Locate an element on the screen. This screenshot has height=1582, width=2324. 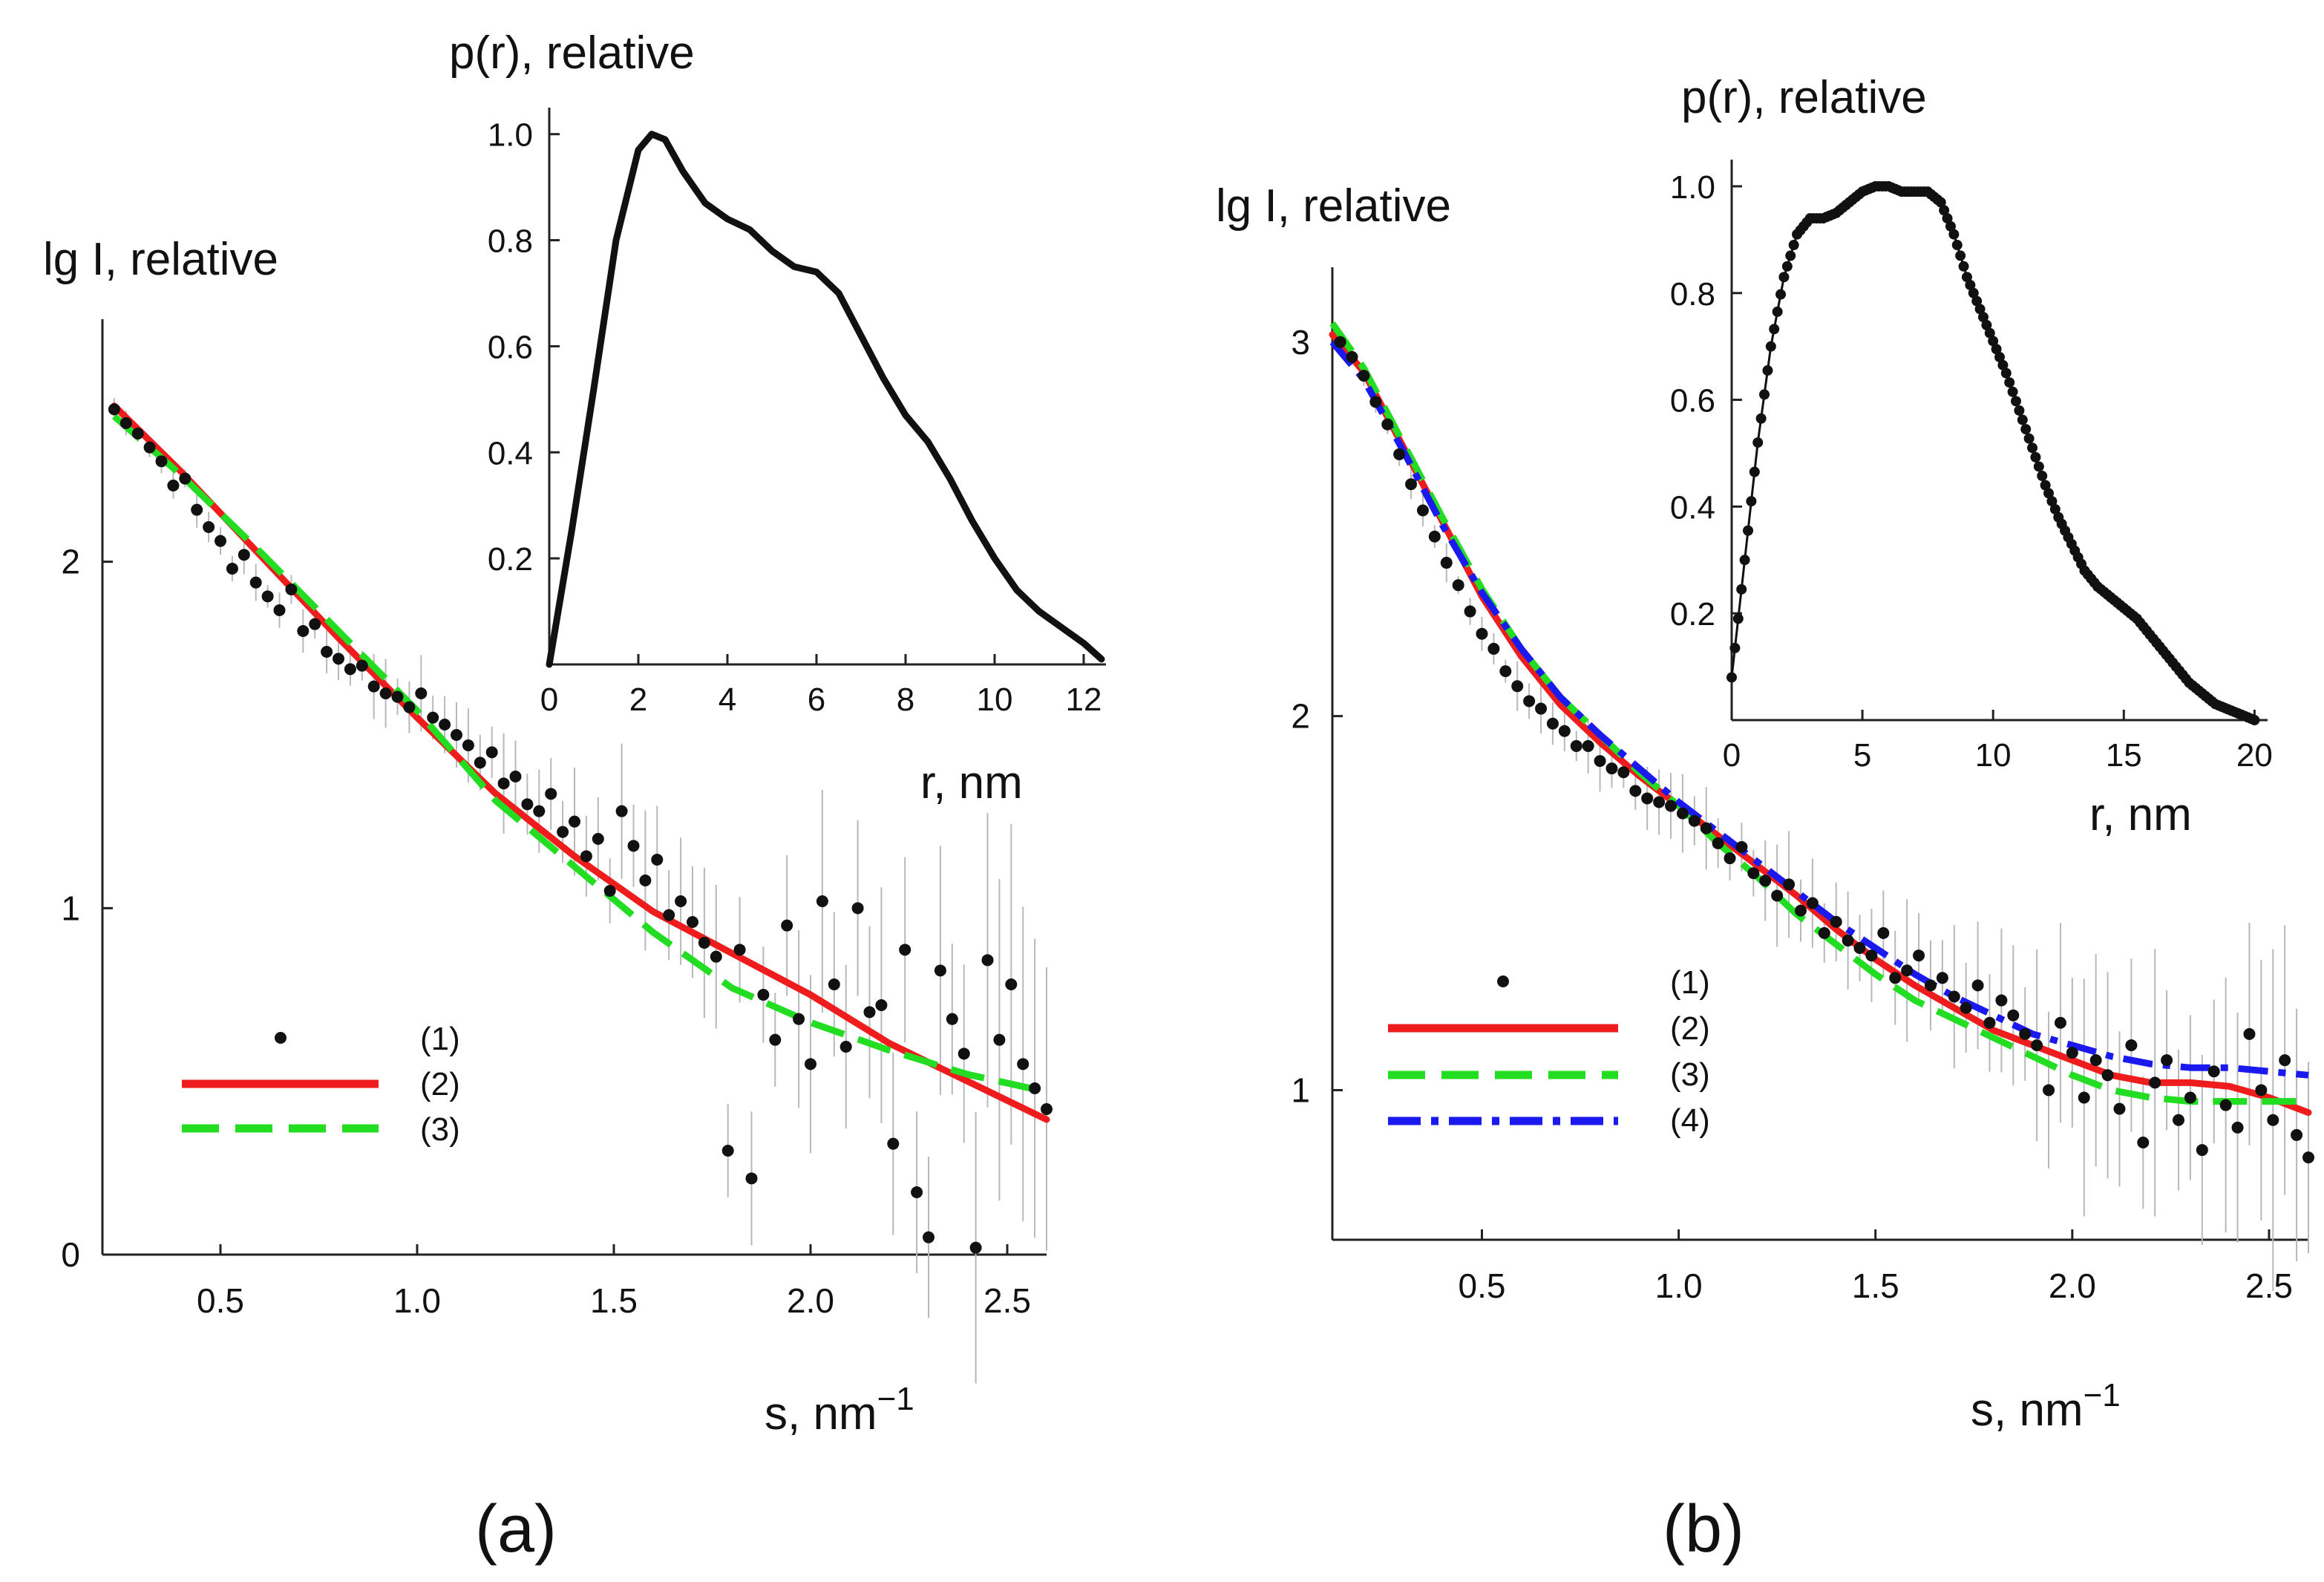
a_main-xtick-label-2: 1.5 is located at coordinates (614, 1300).